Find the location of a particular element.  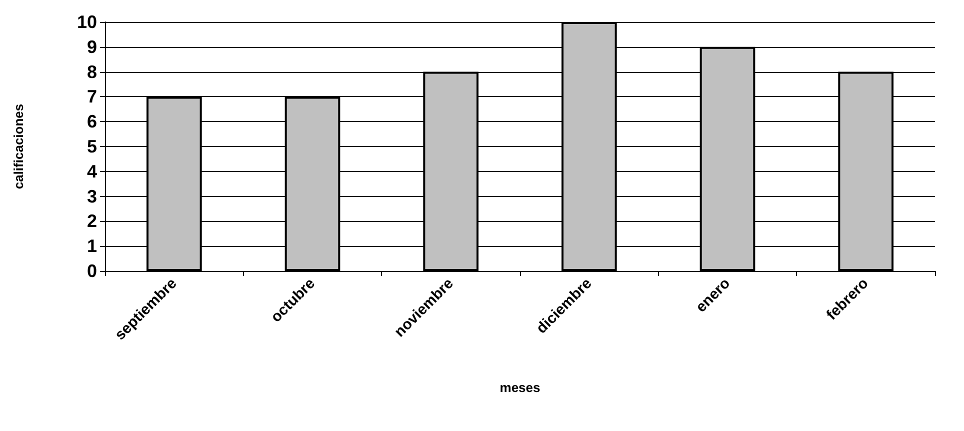

y-tick-label: 10 is located at coordinates (86, 22).